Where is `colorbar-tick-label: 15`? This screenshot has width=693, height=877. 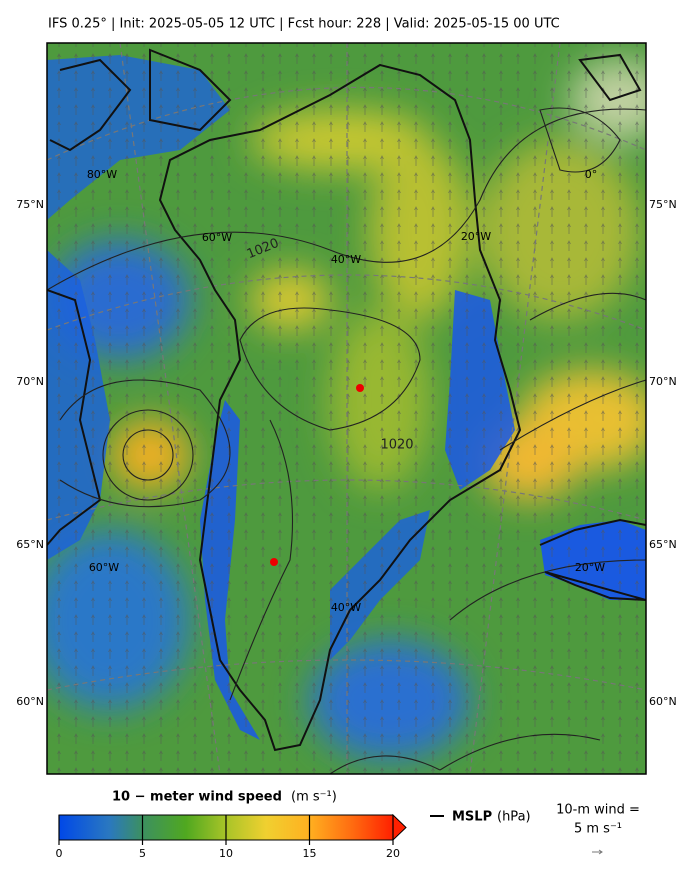
colorbar-tick-label: 15 is located at coordinates (310, 853).